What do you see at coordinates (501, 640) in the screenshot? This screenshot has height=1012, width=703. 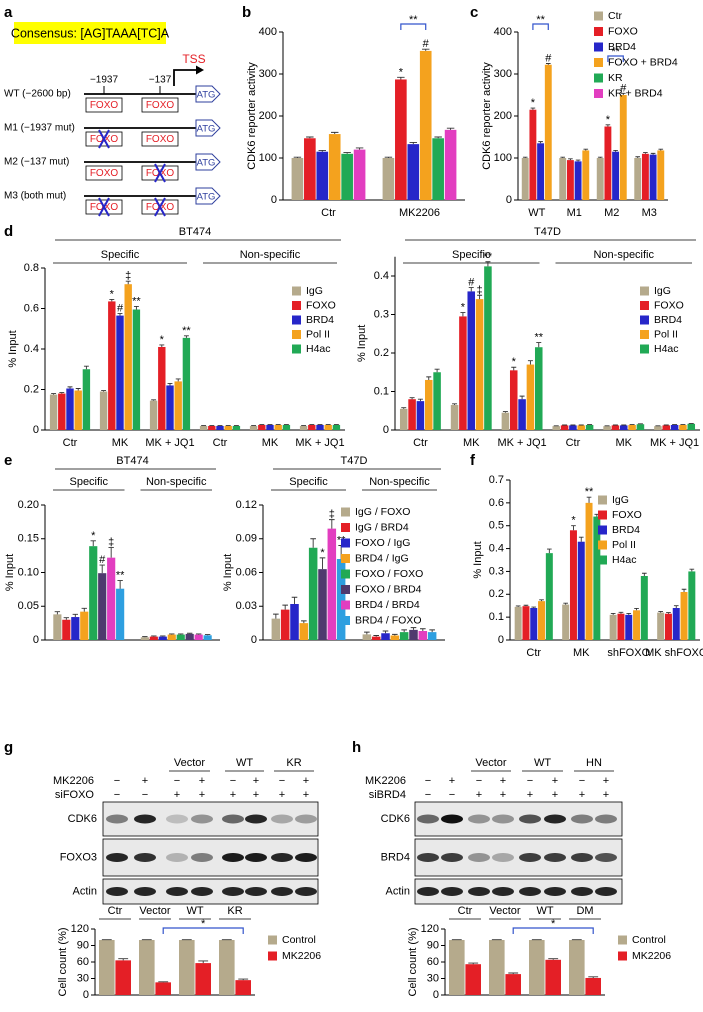 I see `y-tick-label: 0` at bounding box center [501, 640].